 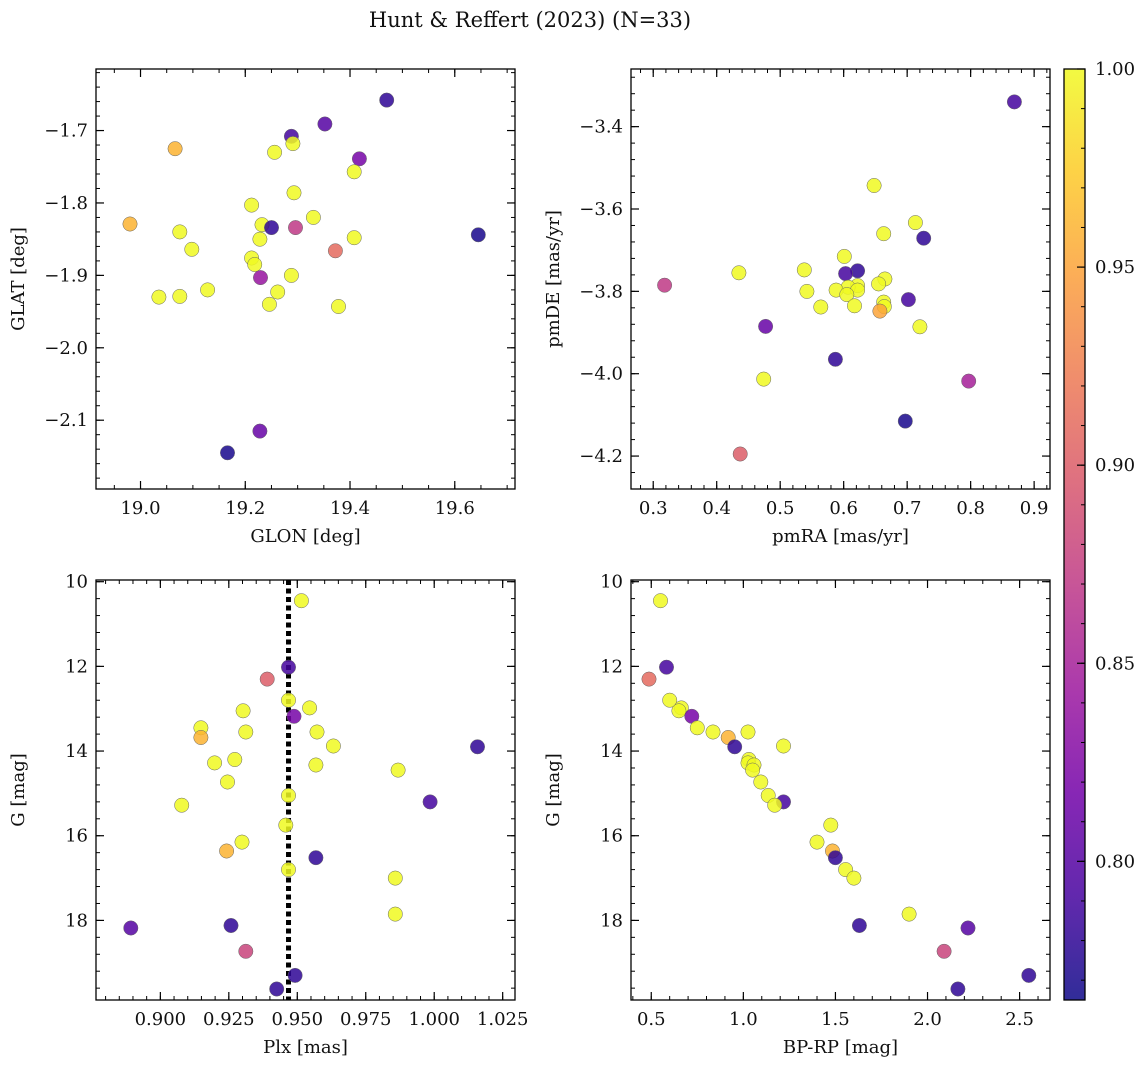 I want to click on x-tick-label: 0.4, so click(x=716, y=508).